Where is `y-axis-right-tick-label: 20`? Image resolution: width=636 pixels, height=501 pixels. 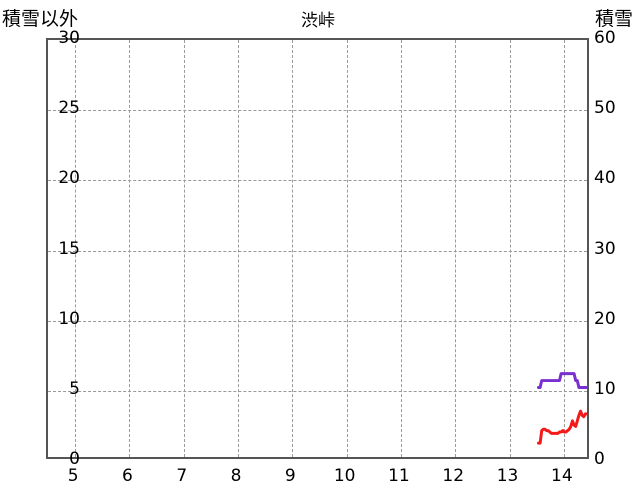 y-axis-right-tick-label: 20 is located at coordinates (605, 318).